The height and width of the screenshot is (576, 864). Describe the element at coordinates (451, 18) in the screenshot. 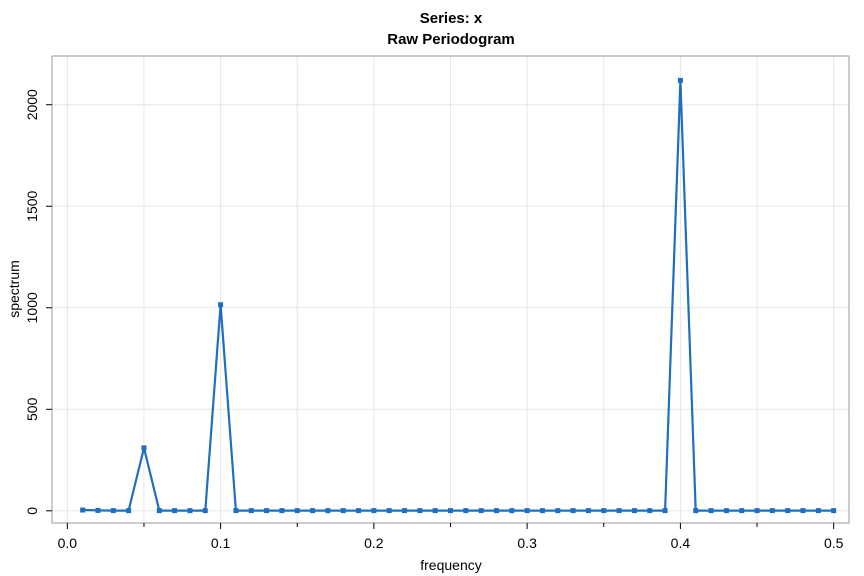

I see `chart-title: Series: x` at that location.